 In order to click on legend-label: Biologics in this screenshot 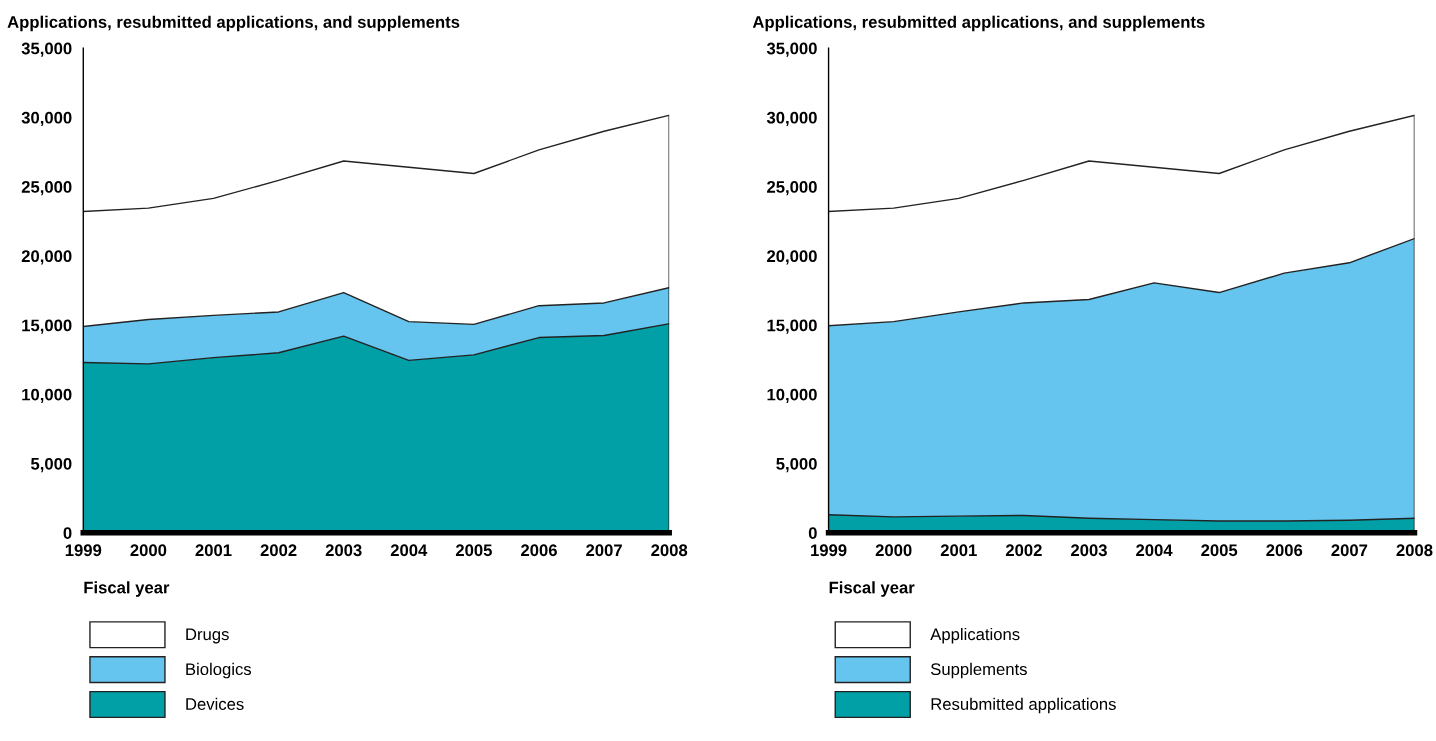, I will do `click(219, 670)`.